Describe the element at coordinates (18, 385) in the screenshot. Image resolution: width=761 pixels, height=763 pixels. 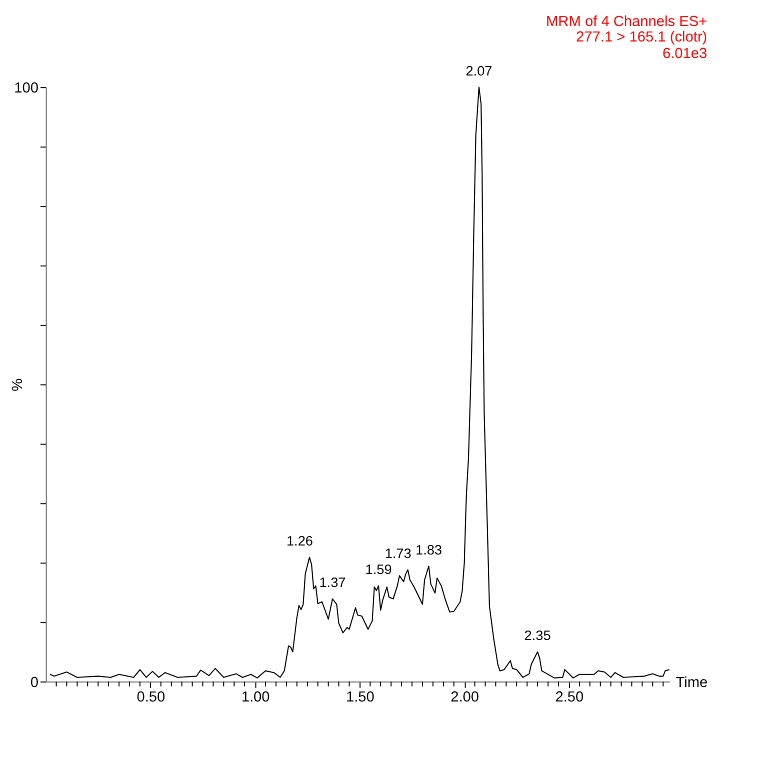
I see `y-axis-title: %` at that location.